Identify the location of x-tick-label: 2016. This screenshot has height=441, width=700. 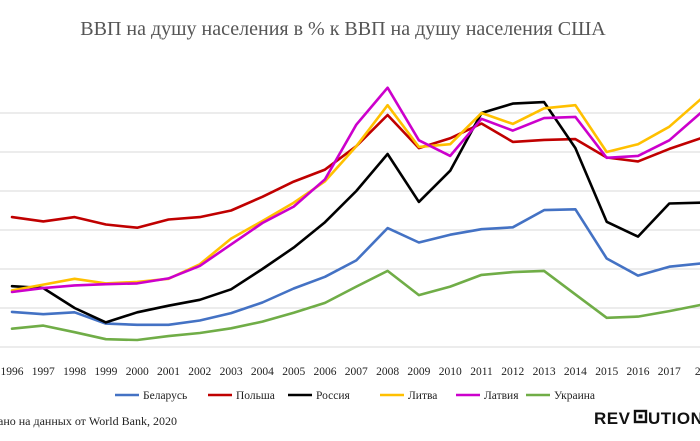
(638, 372).